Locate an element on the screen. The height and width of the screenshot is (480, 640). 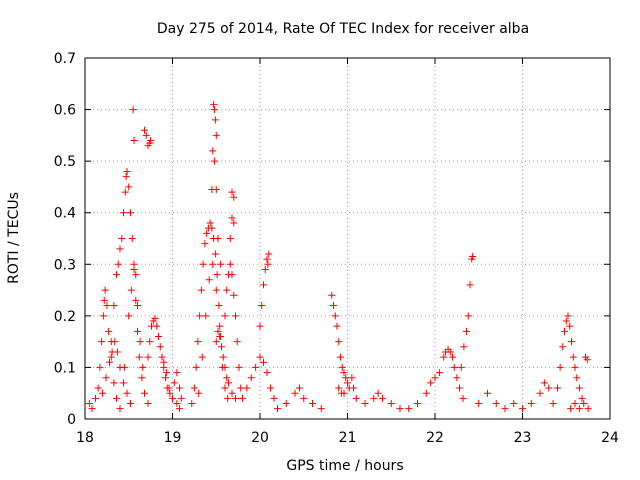
x-tick-label: 20 is located at coordinates (260, 438).